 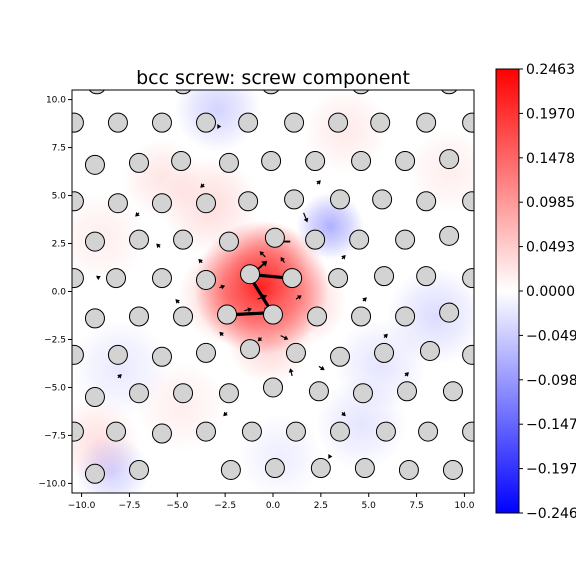 What do you see at coordinates (59, 197) in the screenshot?
I see `y-tick-label: 5.0` at bounding box center [59, 197].